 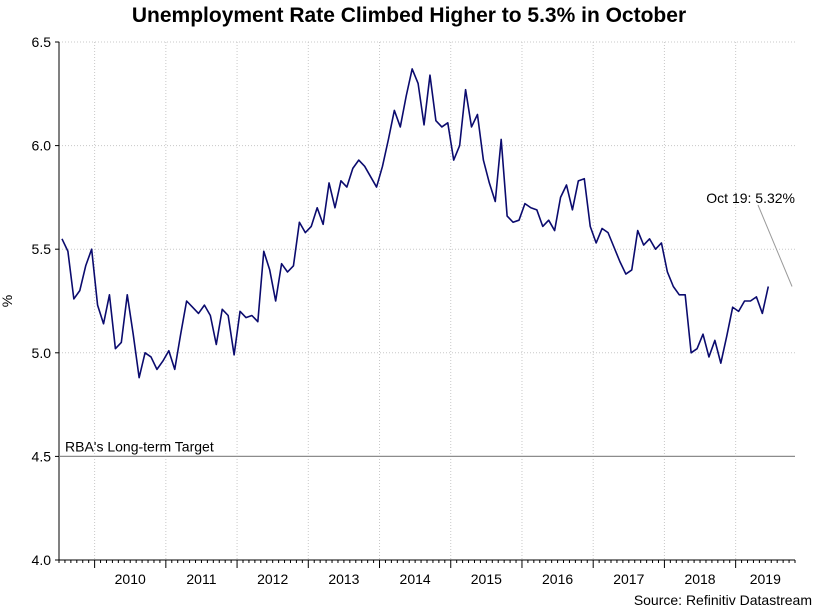 I want to click on y-tick-label: 6.5, so click(x=42, y=42).